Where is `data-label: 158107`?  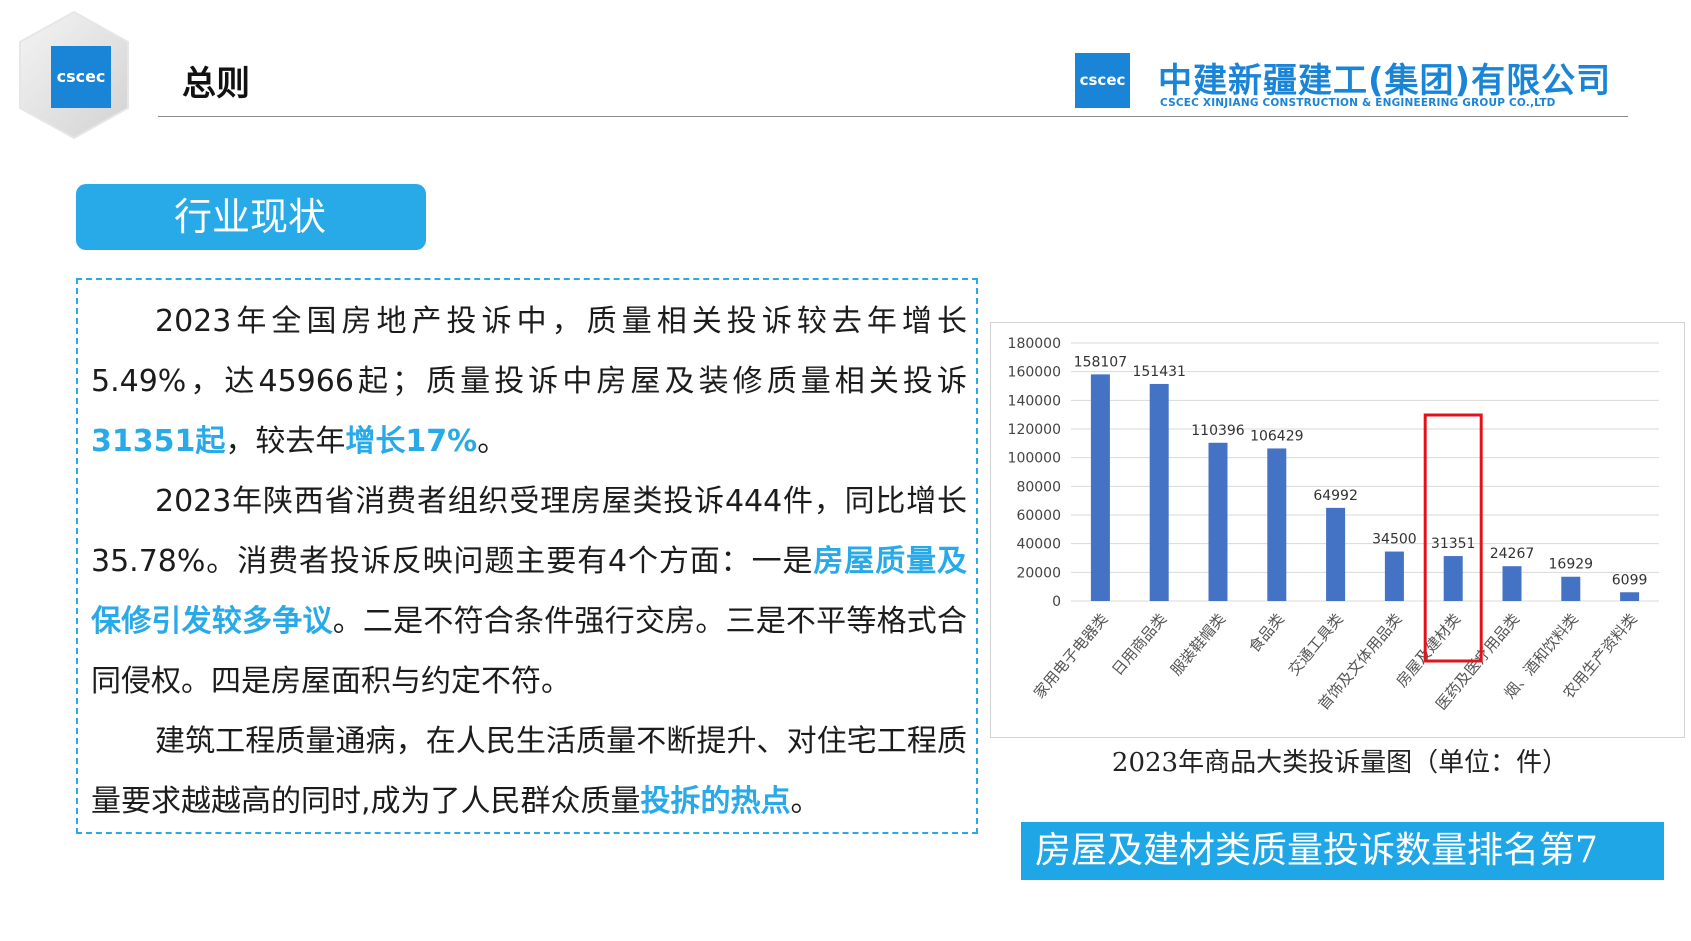 data-label: 158107 is located at coordinates (1100, 362).